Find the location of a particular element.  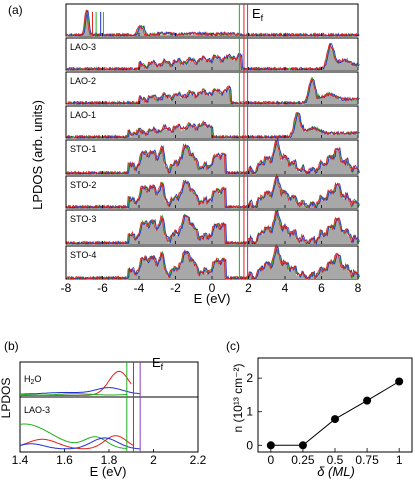

layer-label-2: LAO-2 is located at coordinates (83, 81).